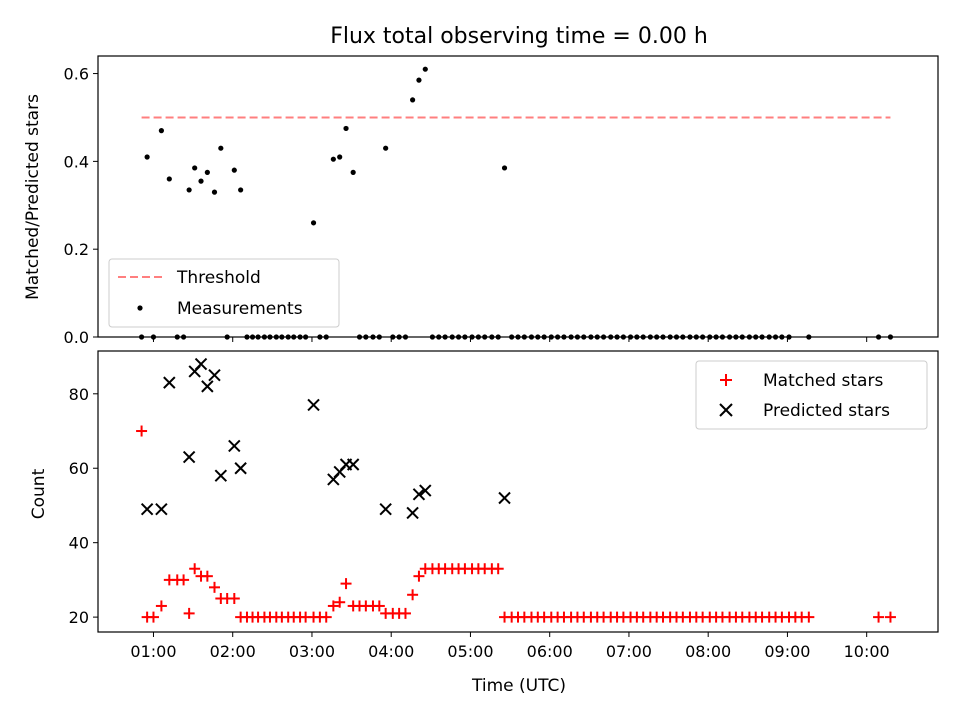 Image resolution: width=960 pixels, height=720 pixels. I want to click on x-axis-label: Time (UTC), so click(518, 686).